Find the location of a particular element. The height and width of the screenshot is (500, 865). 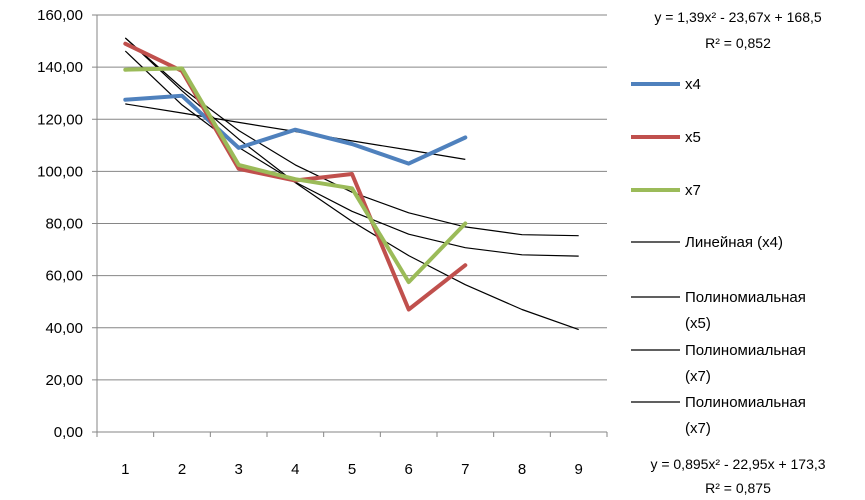

legend-label: x5 is located at coordinates (693, 137).